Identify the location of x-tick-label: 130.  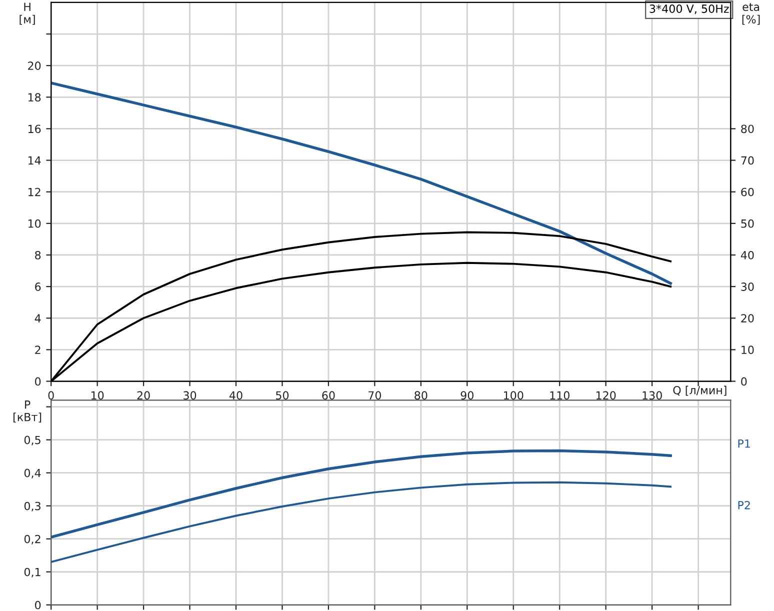
(652, 395).